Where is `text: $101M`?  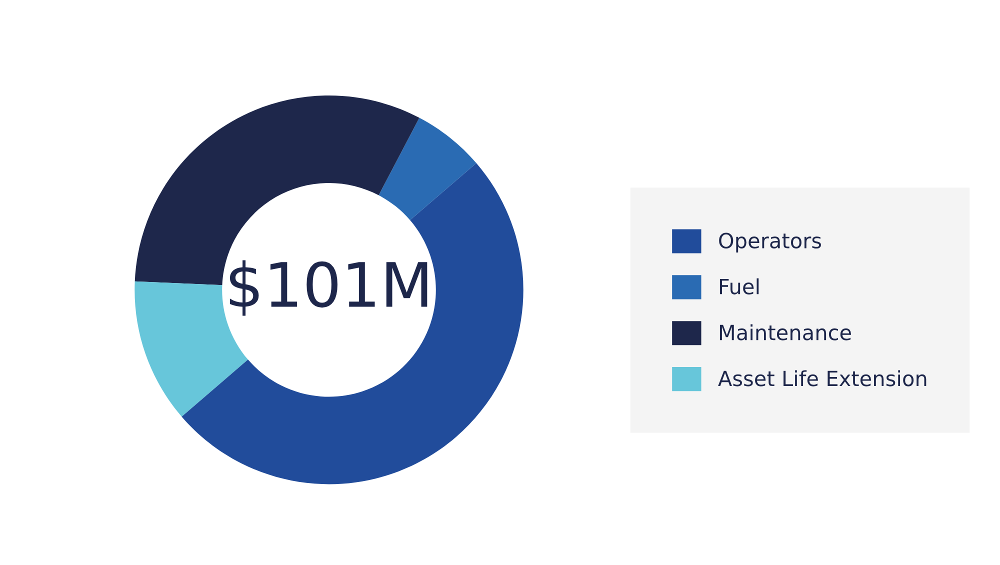
text: $101M is located at coordinates (329, 288).